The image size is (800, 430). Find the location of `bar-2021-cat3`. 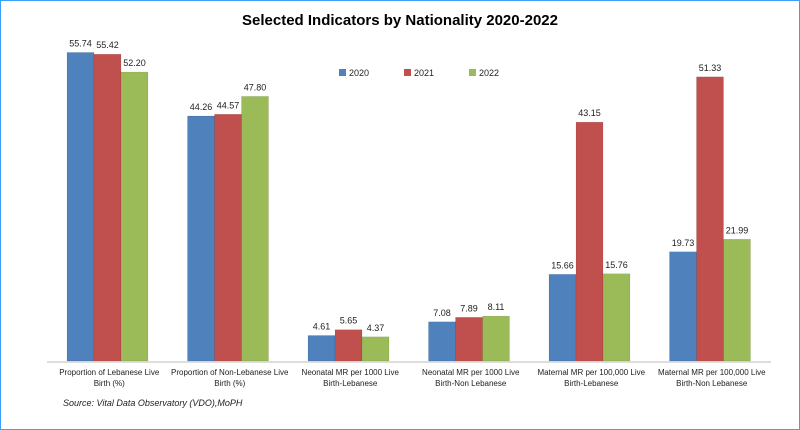

bar-2021-cat3 is located at coordinates (348, 345).